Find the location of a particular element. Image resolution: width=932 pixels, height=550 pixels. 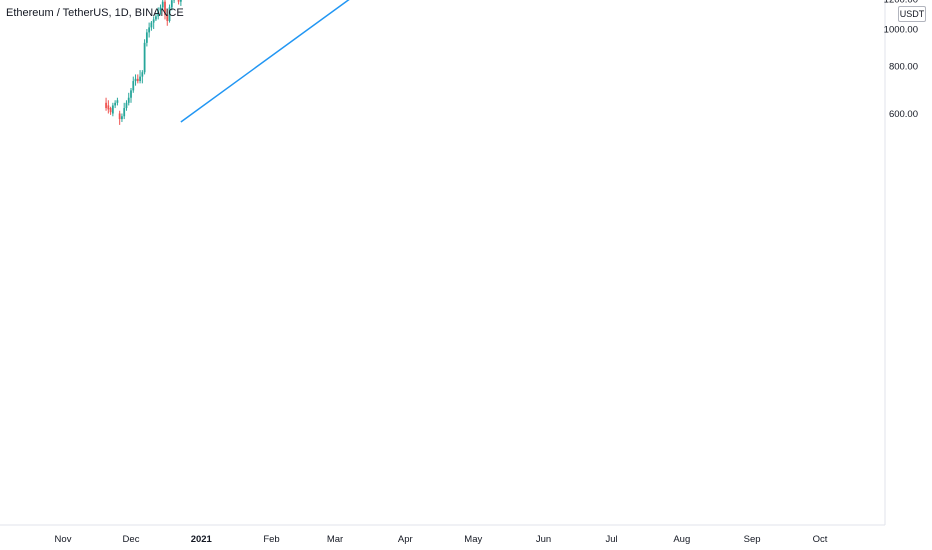

candles-layer is located at coordinates (143, 62).